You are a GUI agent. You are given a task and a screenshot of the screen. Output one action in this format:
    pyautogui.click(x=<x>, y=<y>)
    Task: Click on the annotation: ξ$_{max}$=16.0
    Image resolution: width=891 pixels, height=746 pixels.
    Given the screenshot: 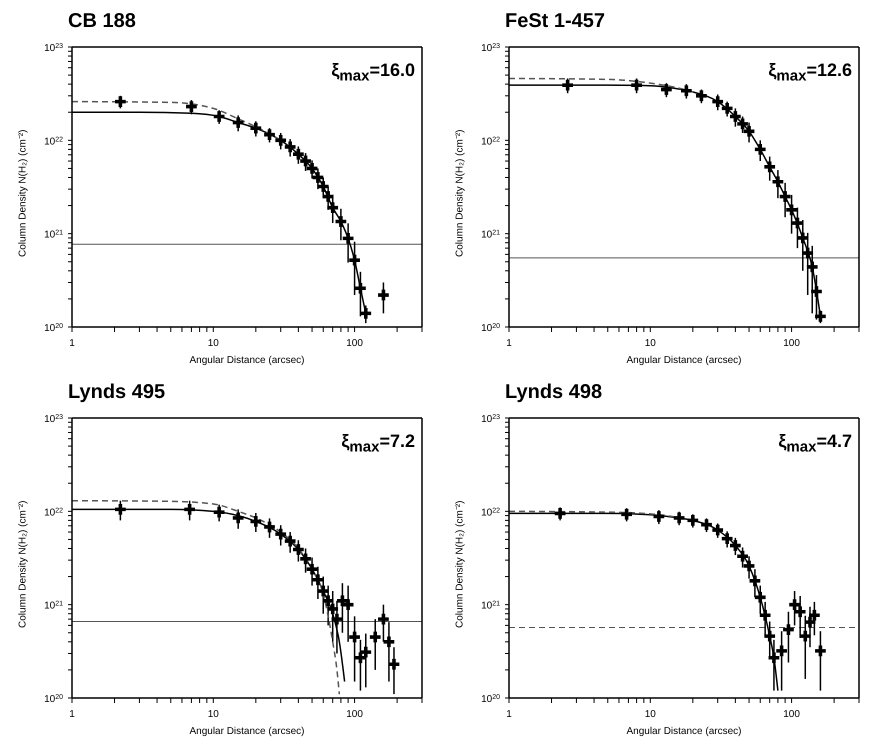 What is the action you would take?
    pyautogui.click(x=373, y=72)
    